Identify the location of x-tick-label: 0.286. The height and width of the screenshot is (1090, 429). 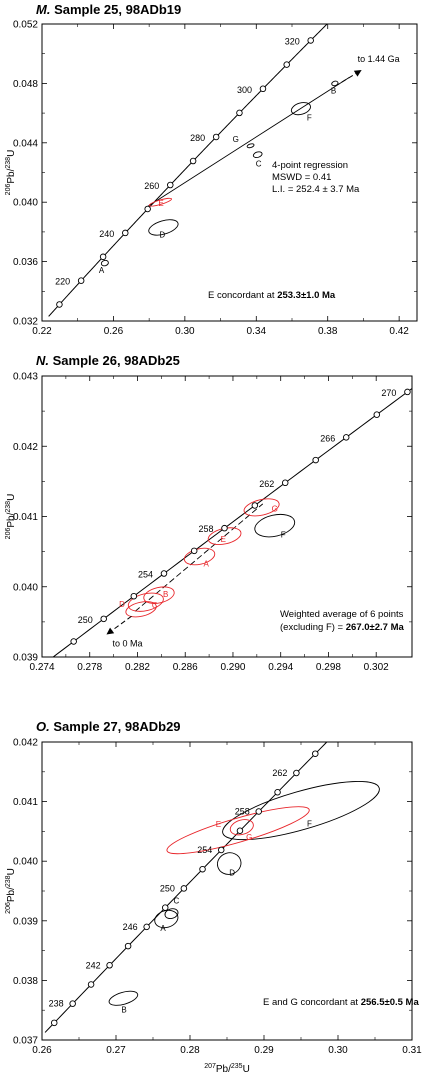
(185, 667).